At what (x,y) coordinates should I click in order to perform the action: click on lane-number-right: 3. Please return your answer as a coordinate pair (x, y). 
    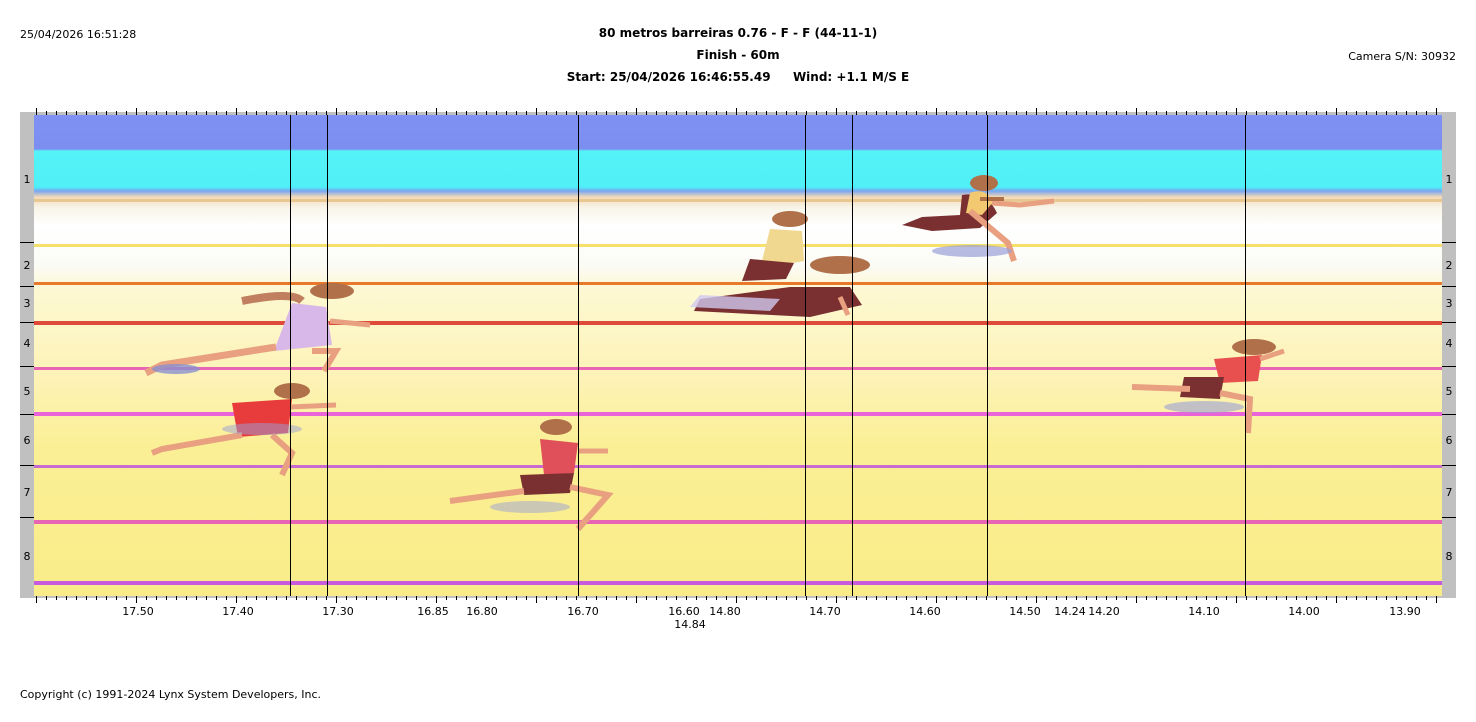
    Looking at the image, I should click on (1449, 303).